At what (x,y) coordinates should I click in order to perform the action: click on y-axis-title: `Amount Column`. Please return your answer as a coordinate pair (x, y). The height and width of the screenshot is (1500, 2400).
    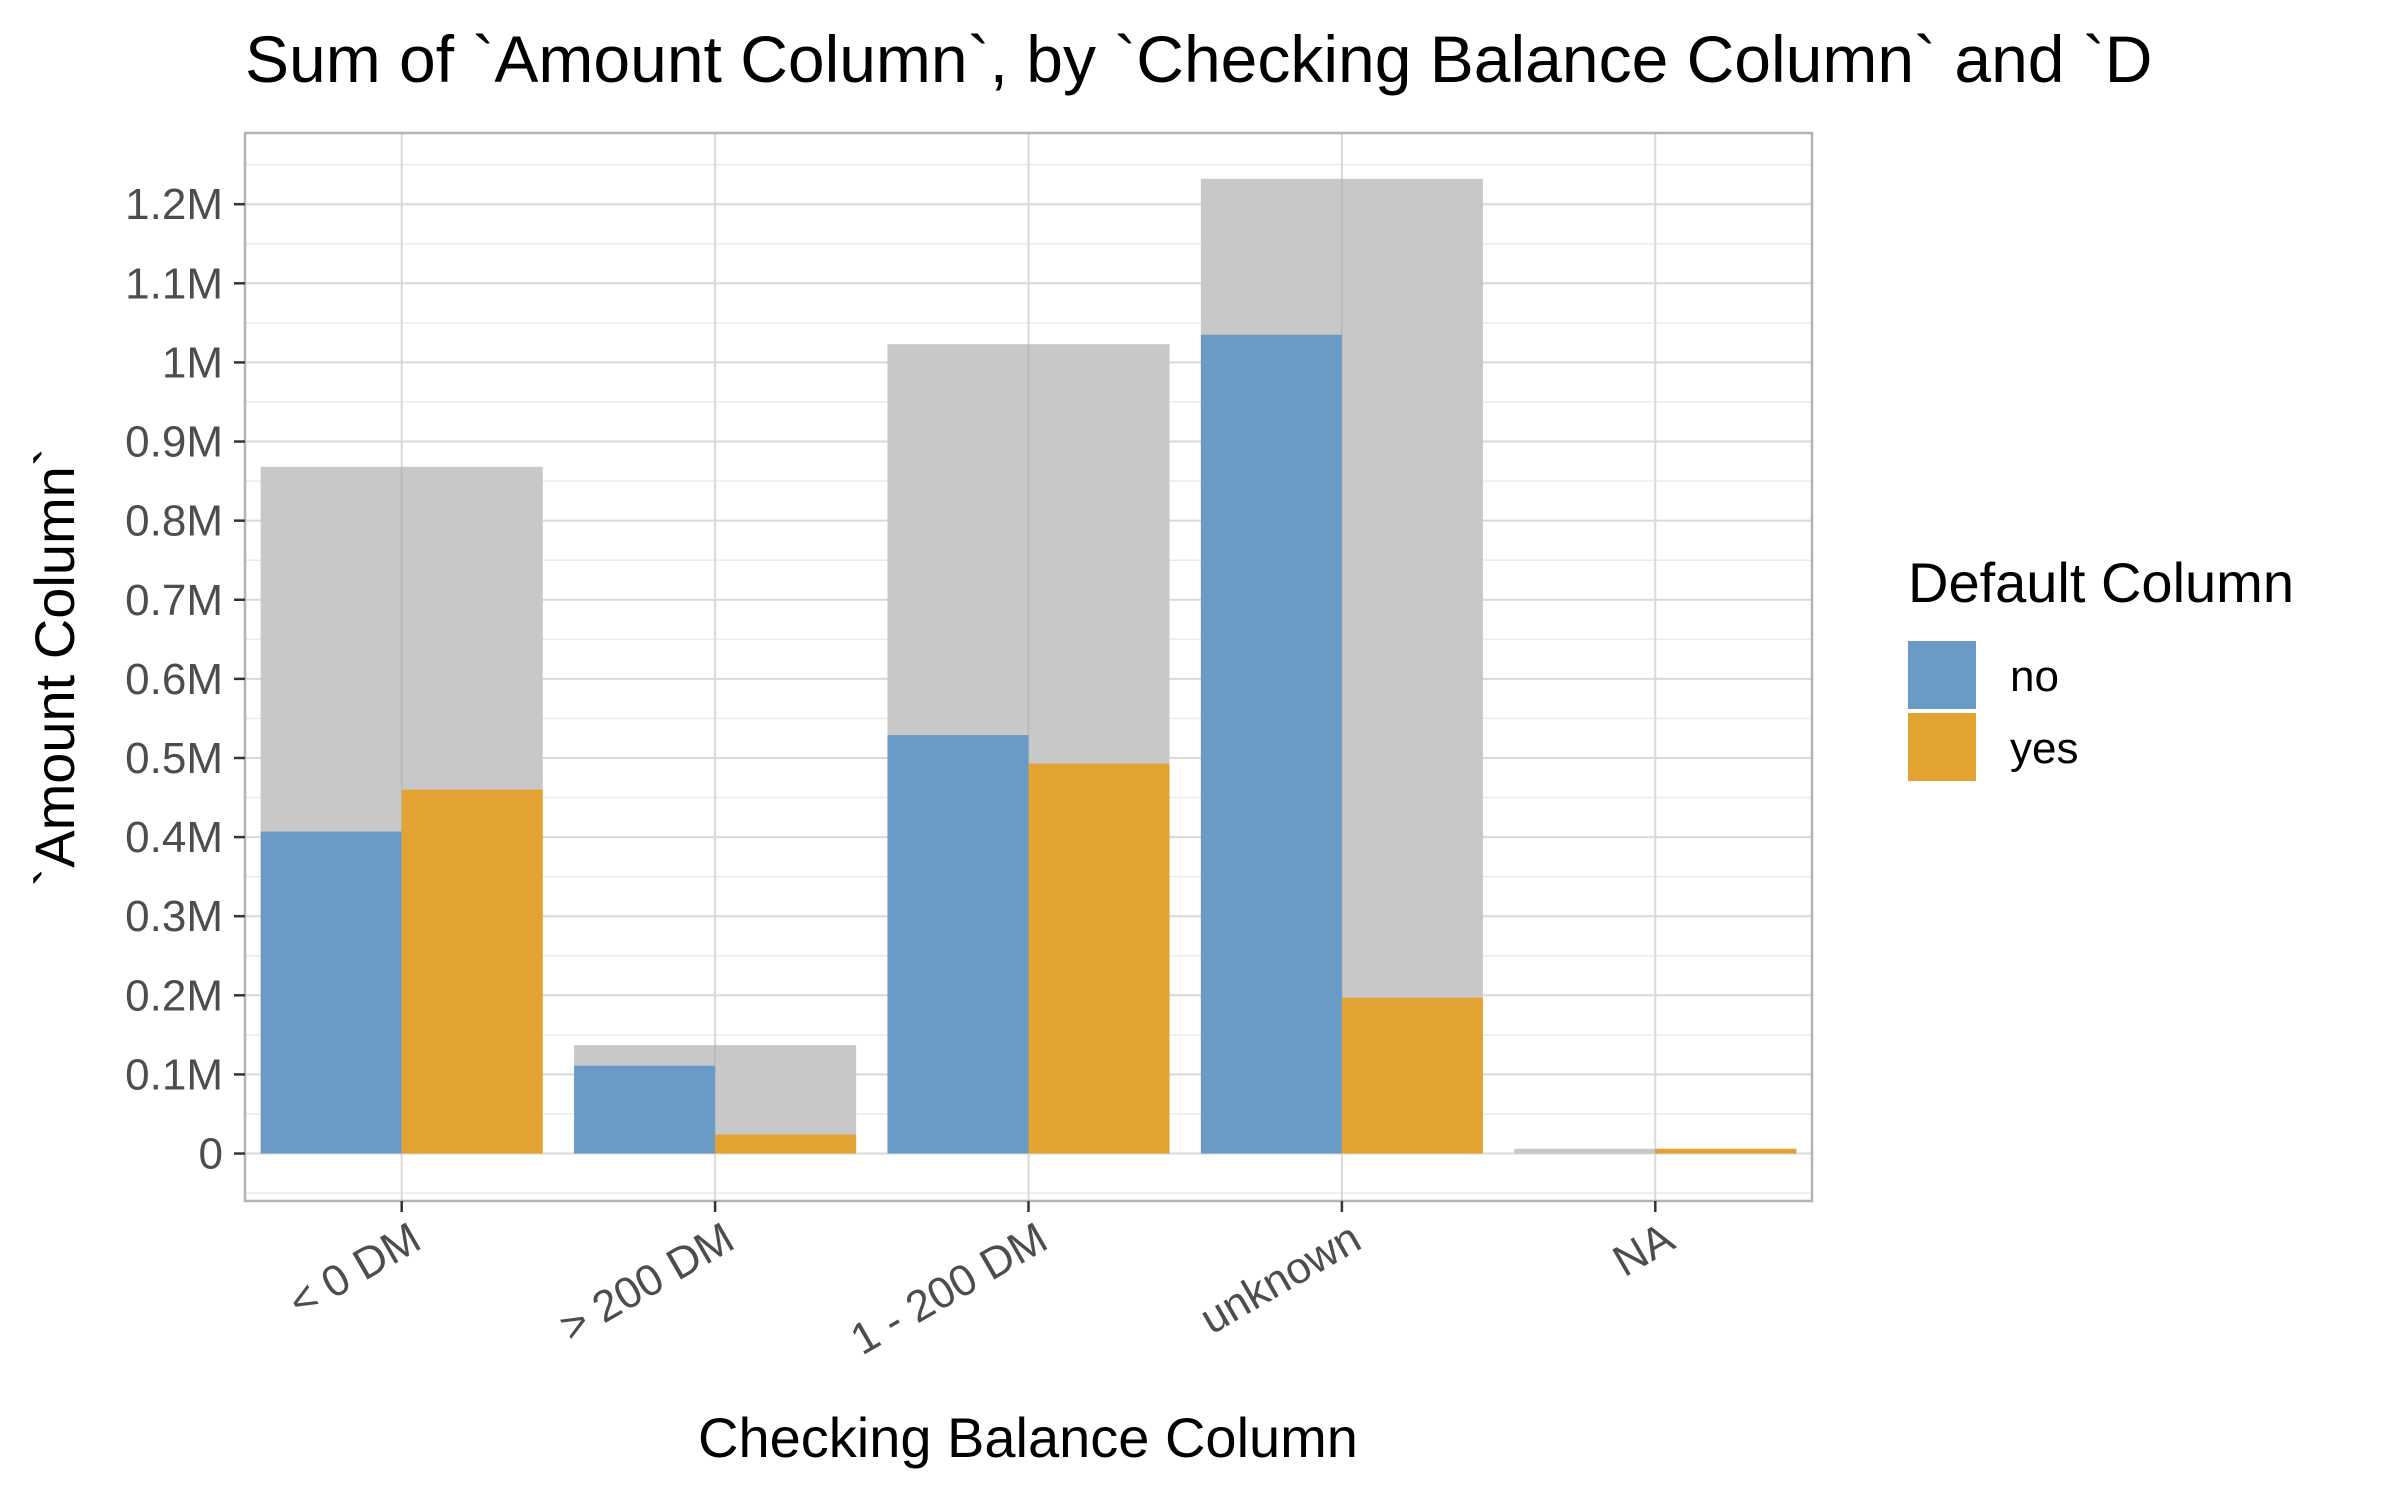
    Looking at the image, I should click on (54, 667).